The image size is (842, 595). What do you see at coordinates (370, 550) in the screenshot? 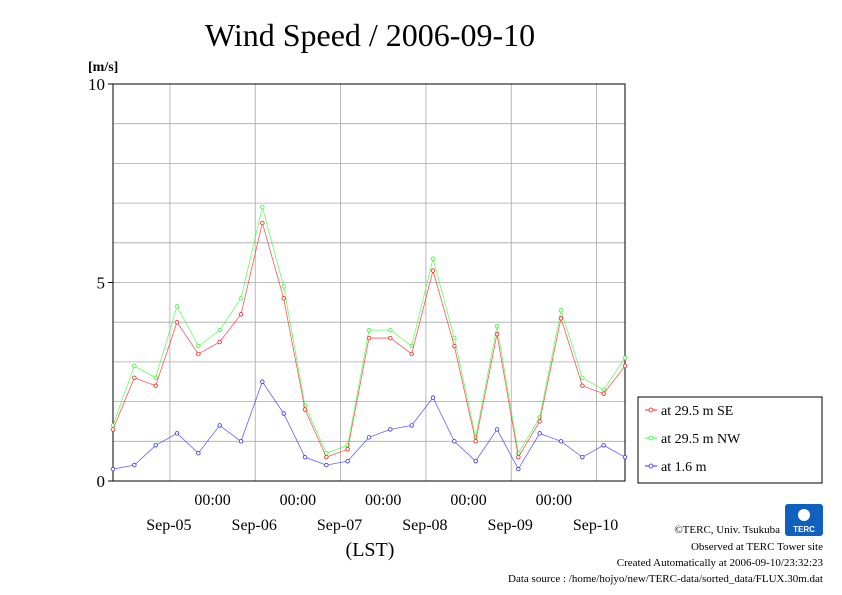
I see `x-axis-title: (LST)` at bounding box center [370, 550].